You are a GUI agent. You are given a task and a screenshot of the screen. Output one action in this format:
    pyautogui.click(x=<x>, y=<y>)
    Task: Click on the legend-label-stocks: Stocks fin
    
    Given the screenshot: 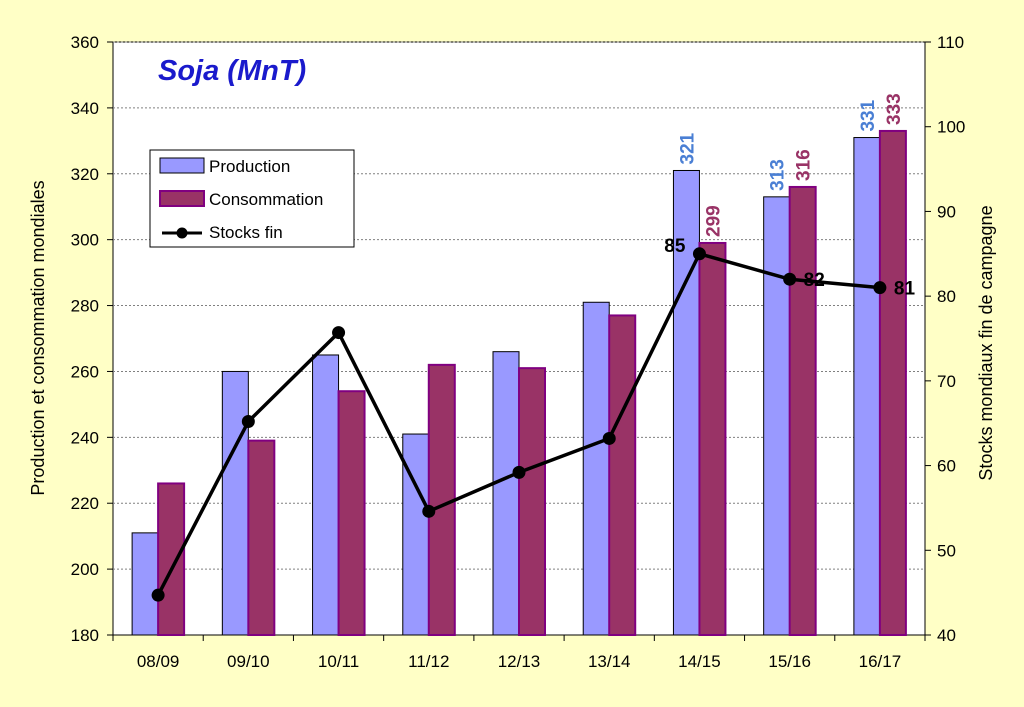 What is the action you would take?
    pyautogui.click(x=246, y=232)
    